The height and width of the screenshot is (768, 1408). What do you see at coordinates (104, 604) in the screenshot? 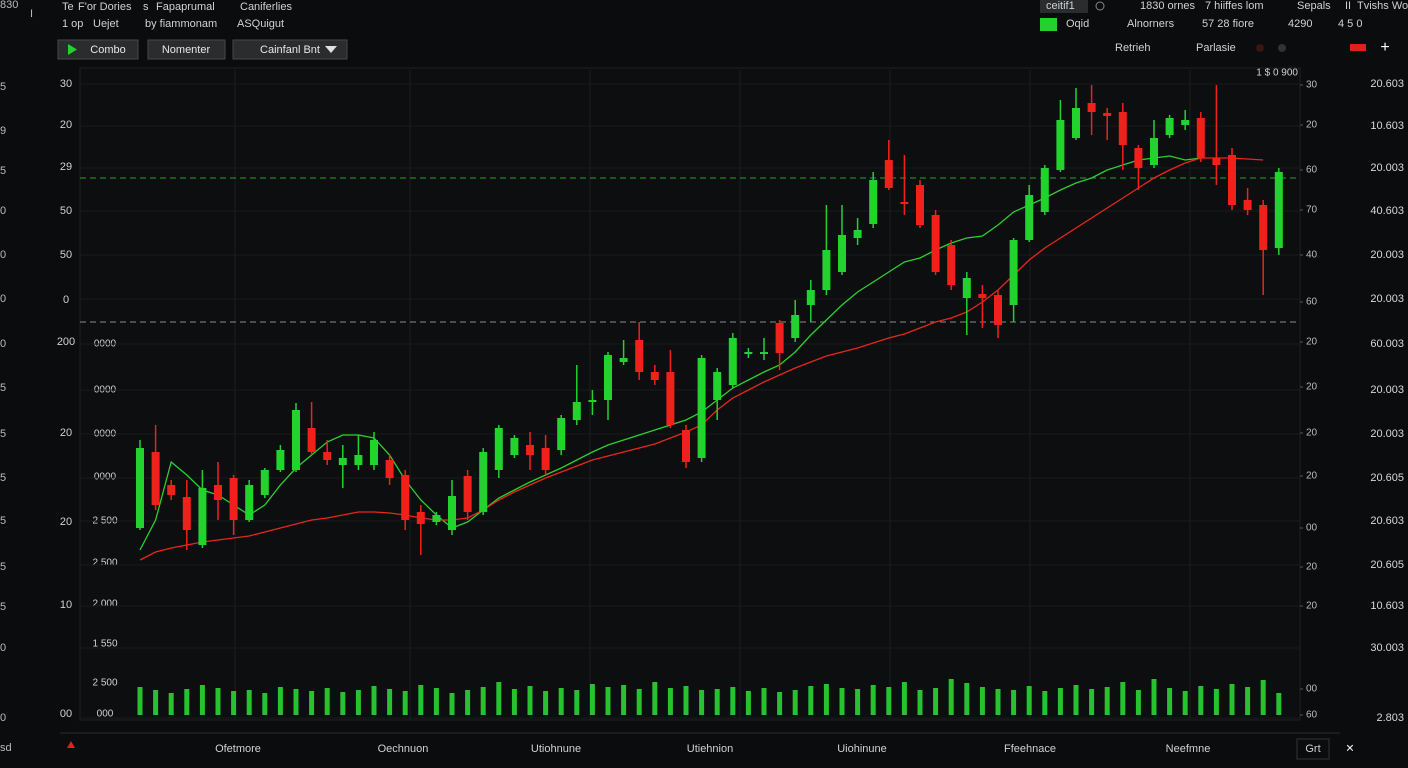
I see `left-axis-label: 2.000` at bounding box center [104, 604].